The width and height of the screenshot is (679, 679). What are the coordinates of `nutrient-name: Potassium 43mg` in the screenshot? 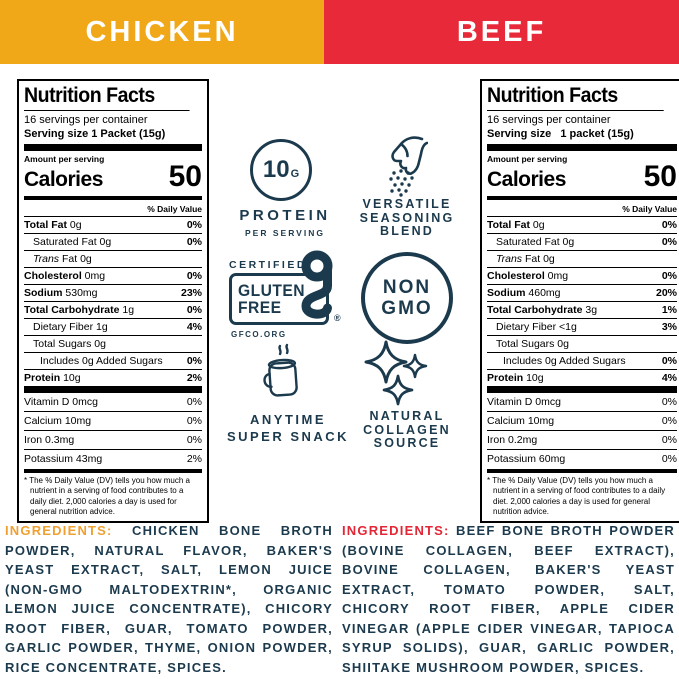 It's located at (63, 459).